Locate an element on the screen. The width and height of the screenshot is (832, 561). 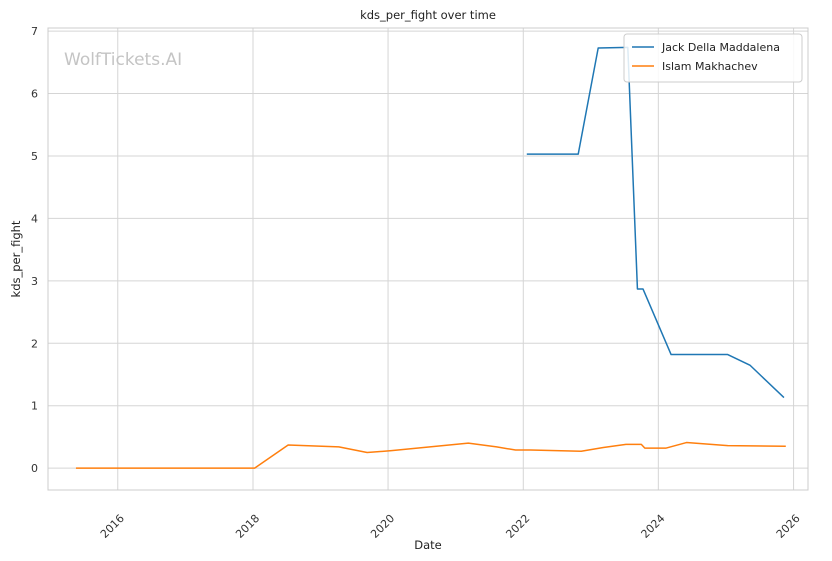
legend-label: Jack Della Maddalena is located at coordinates (720, 47).